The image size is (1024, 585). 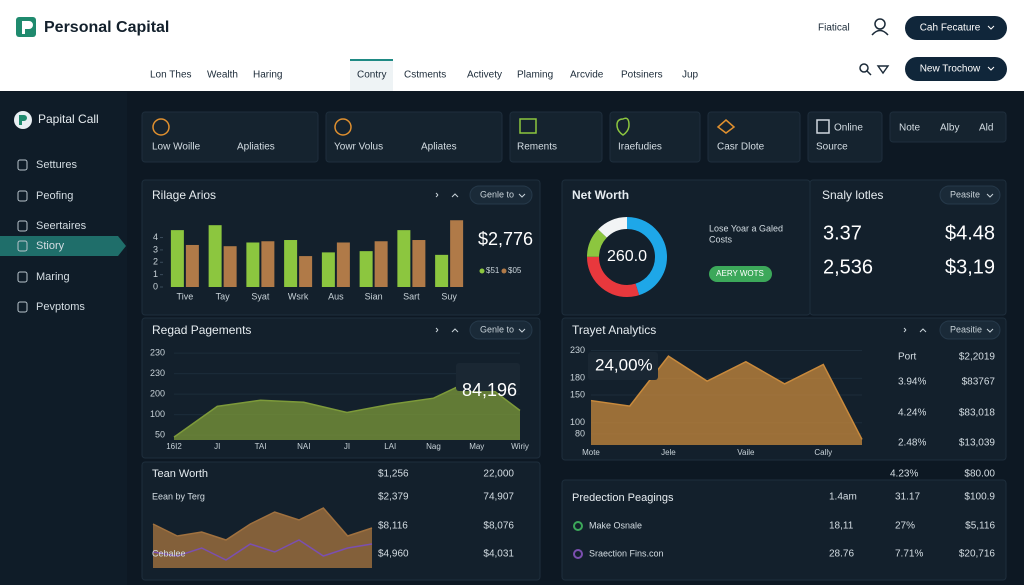 I want to click on area-line, so click(x=262, y=550).